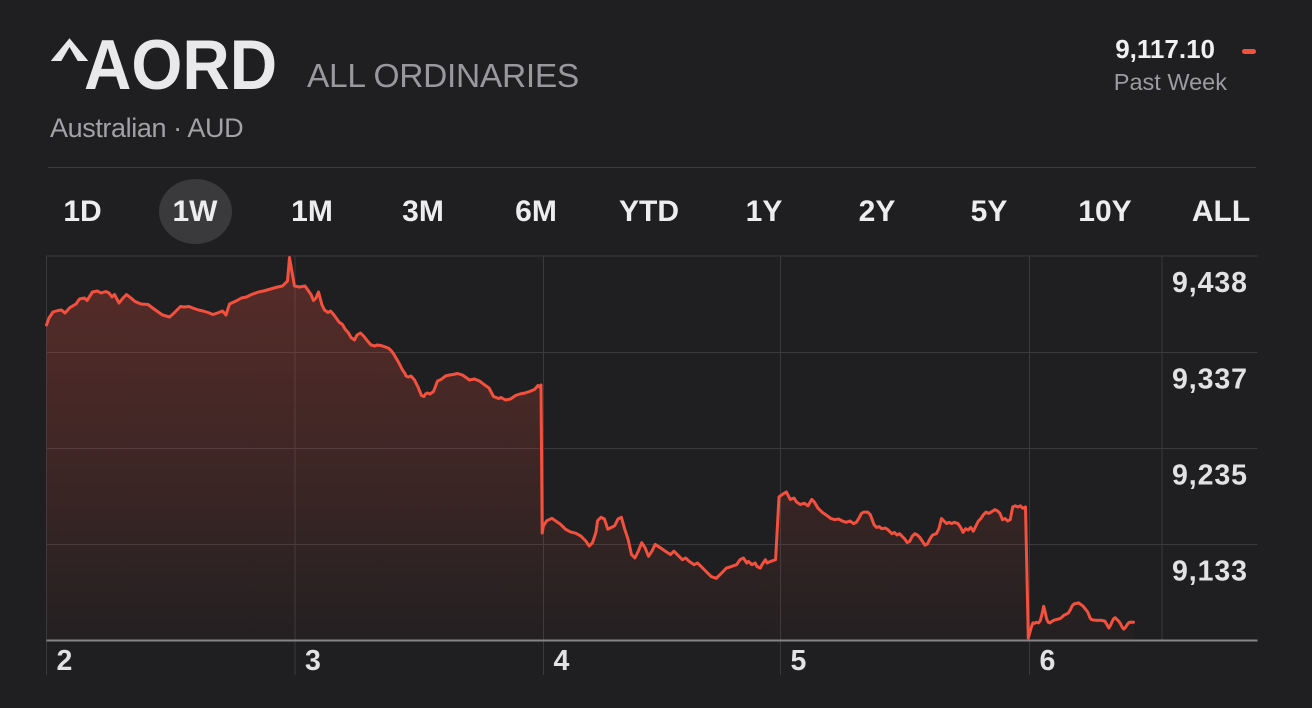  What do you see at coordinates (1048, 661) in the screenshot?
I see `svg-text: 6` at bounding box center [1048, 661].